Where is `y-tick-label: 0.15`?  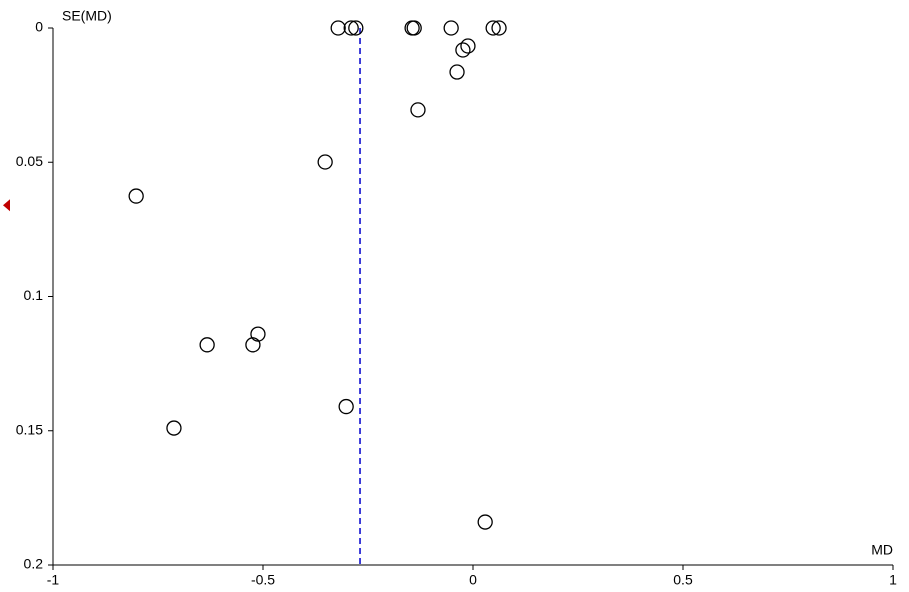
y-tick-label: 0.15 is located at coordinates (29, 429).